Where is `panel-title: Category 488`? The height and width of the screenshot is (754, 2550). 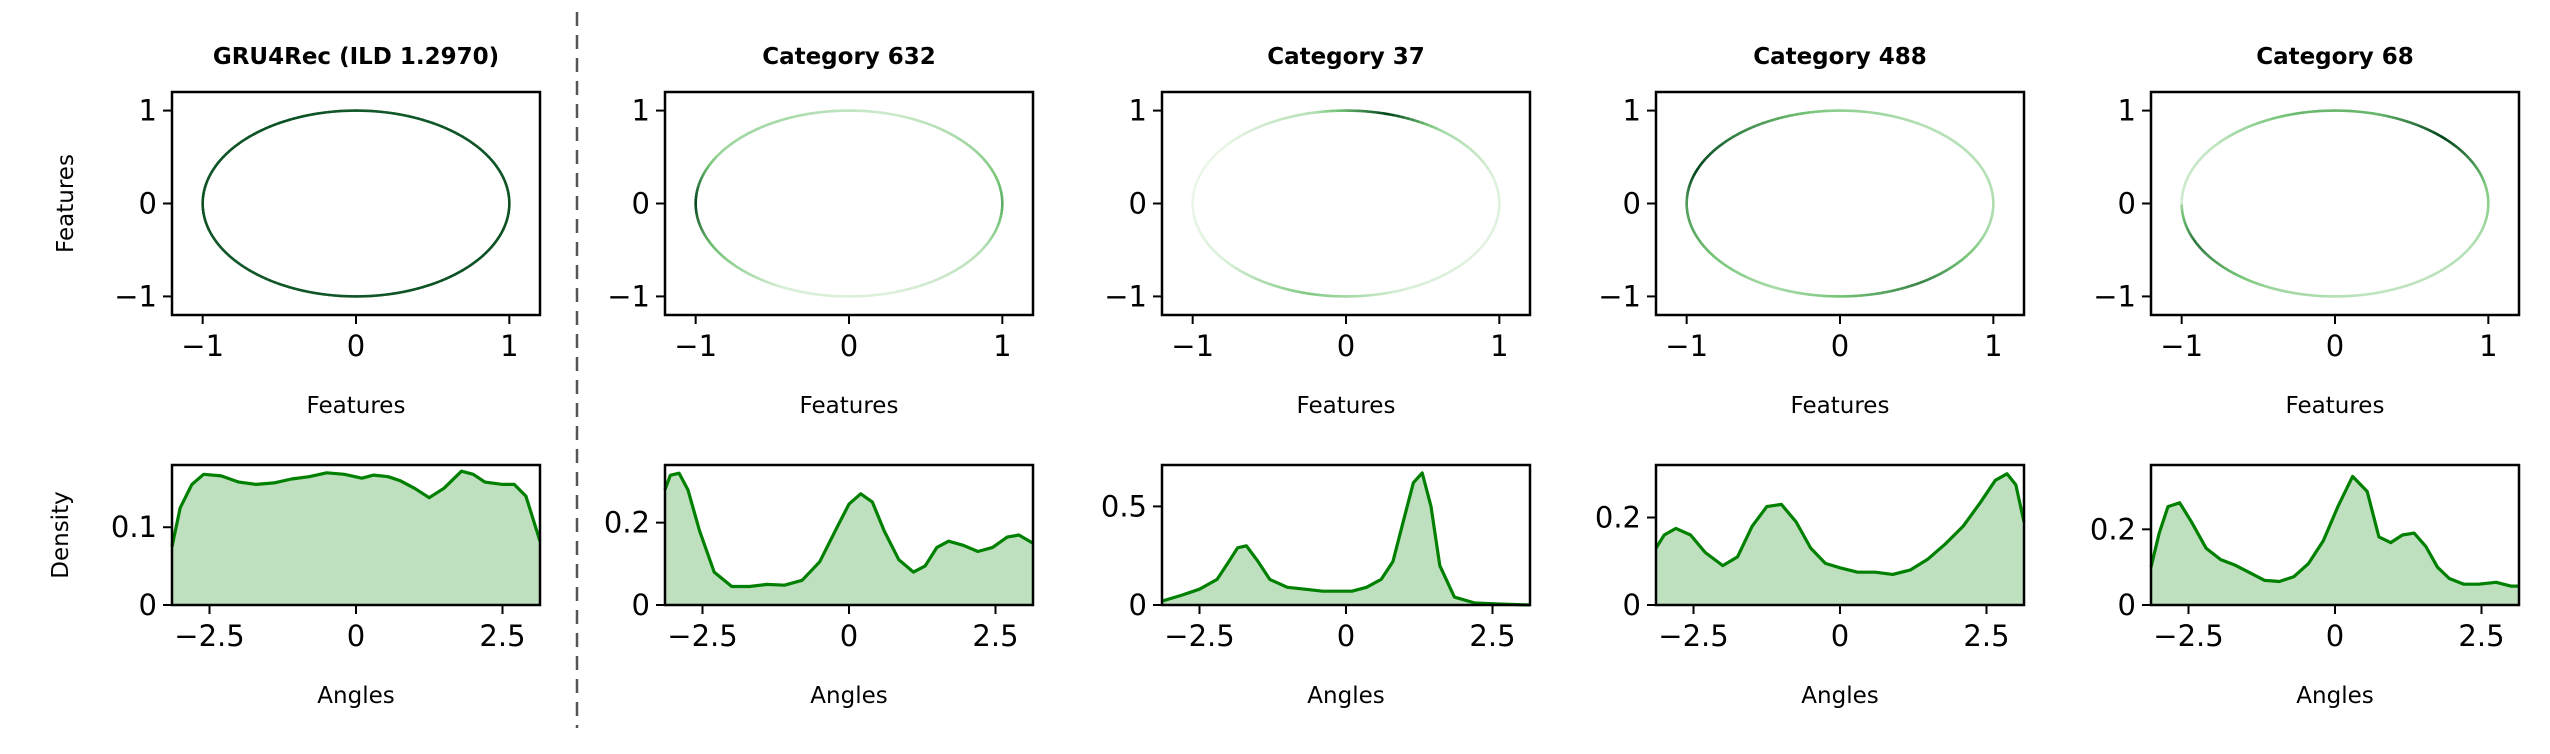 panel-title: Category 488 is located at coordinates (1840, 57).